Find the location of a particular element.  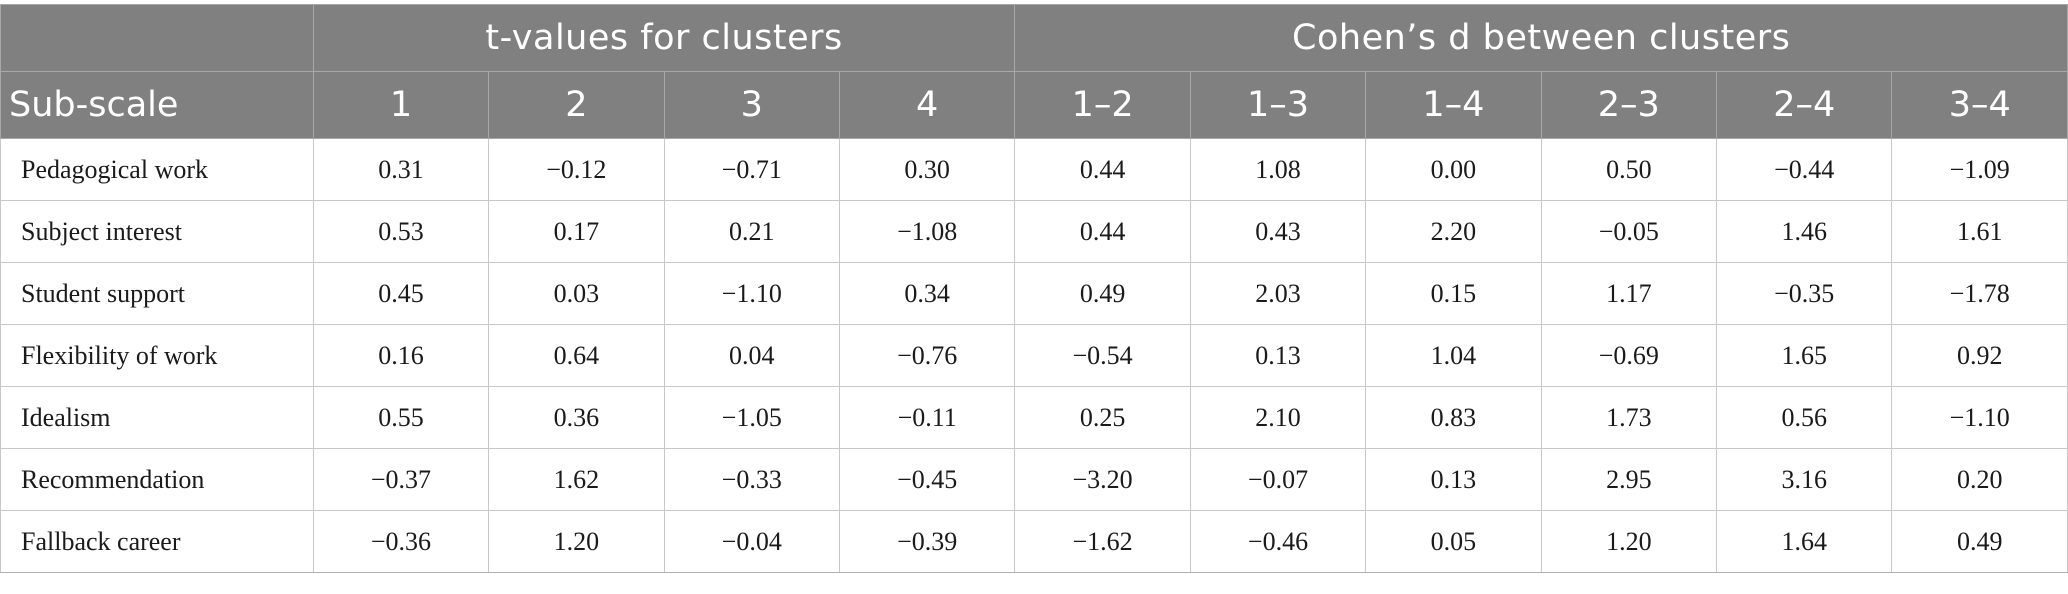

t-value-cell: −0.39 is located at coordinates (927, 541).